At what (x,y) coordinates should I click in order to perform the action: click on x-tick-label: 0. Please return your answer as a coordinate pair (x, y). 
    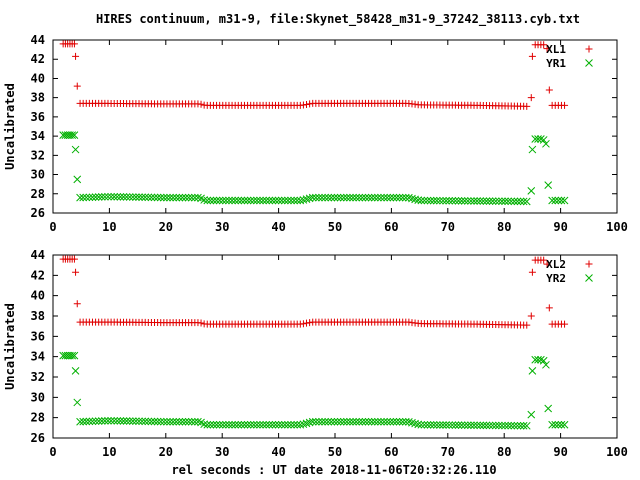
    Looking at the image, I should click on (52, 227).